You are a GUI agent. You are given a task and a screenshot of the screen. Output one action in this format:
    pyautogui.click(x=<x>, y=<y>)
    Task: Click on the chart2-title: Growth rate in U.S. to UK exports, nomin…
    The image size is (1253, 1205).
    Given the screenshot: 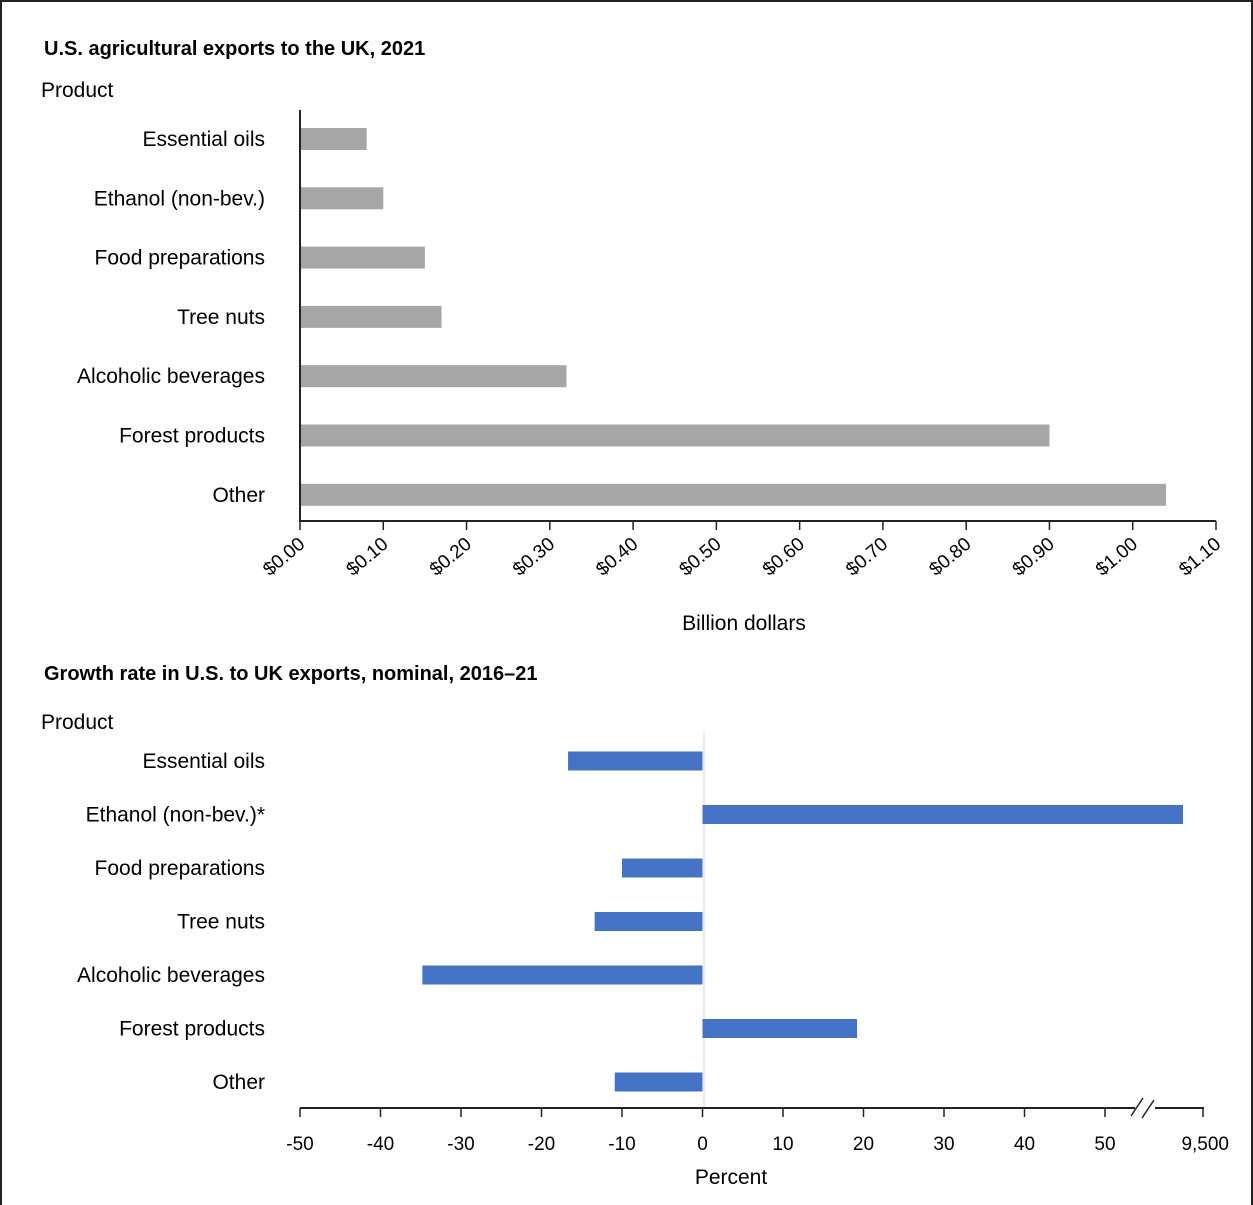 What is the action you would take?
    pyautogui.click(x=290, y=674)
    